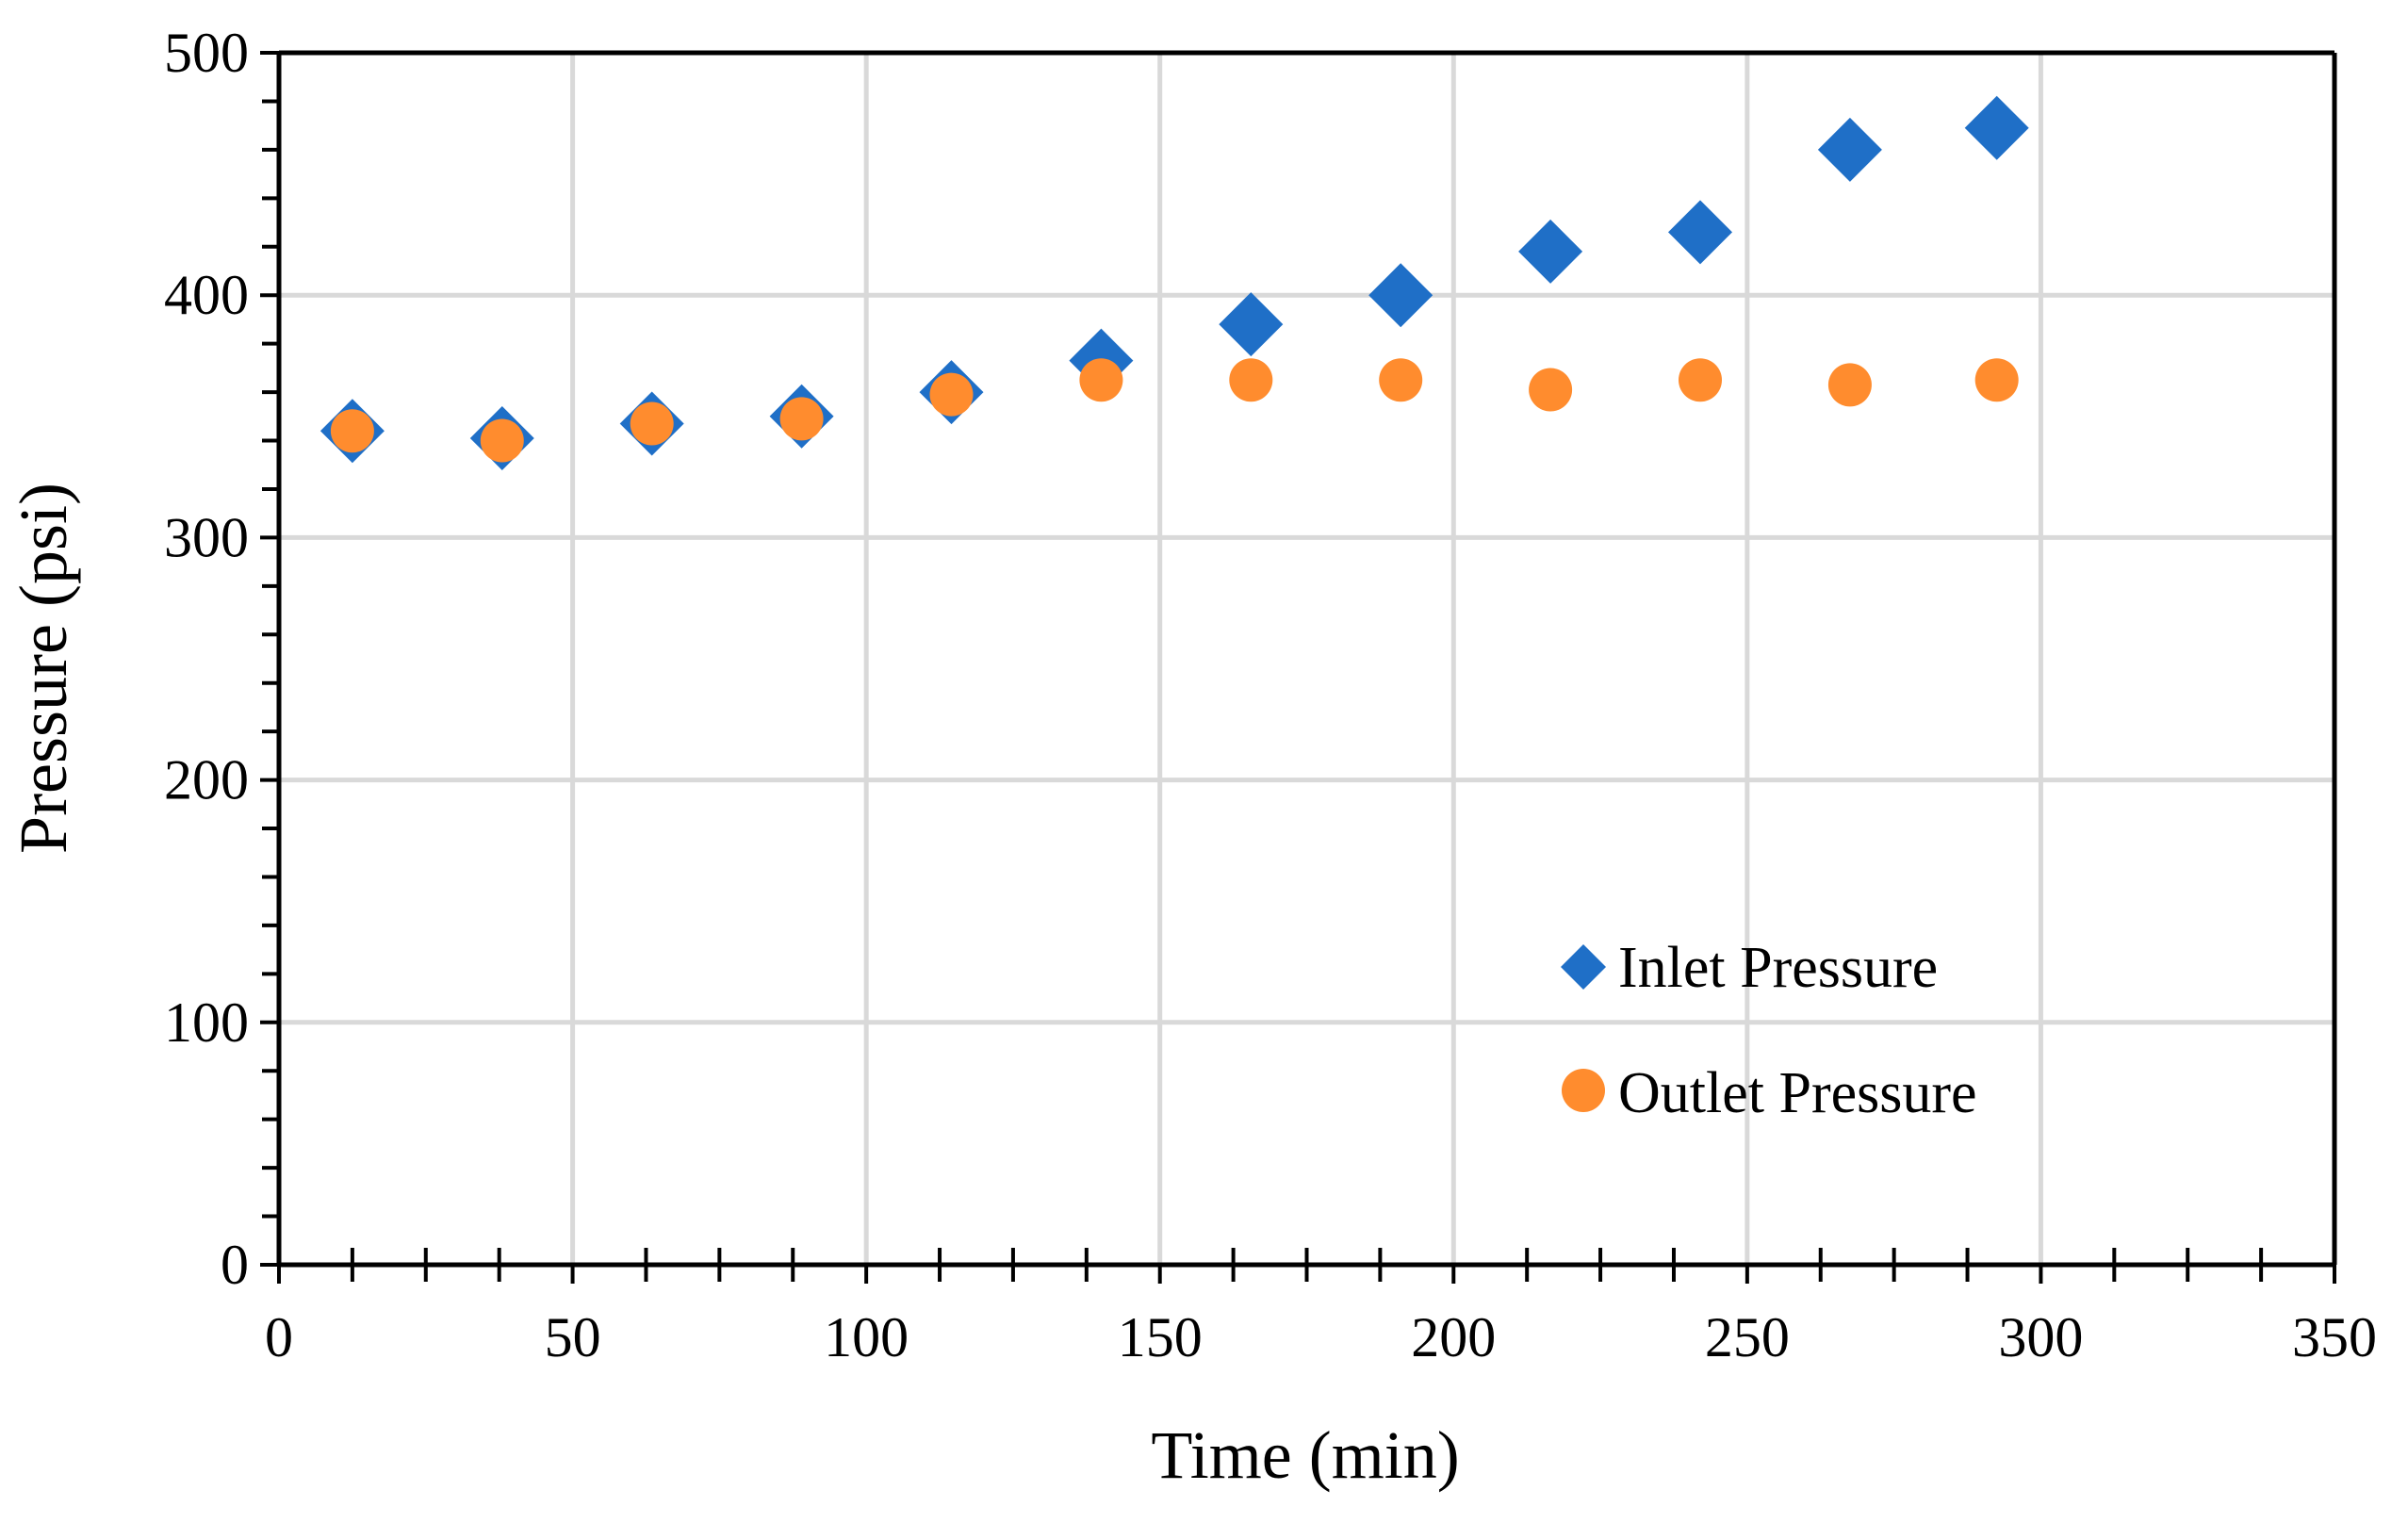  I want to click on legend-label-inlet-pressure: Inlet Pressure, so click(1778, 968).